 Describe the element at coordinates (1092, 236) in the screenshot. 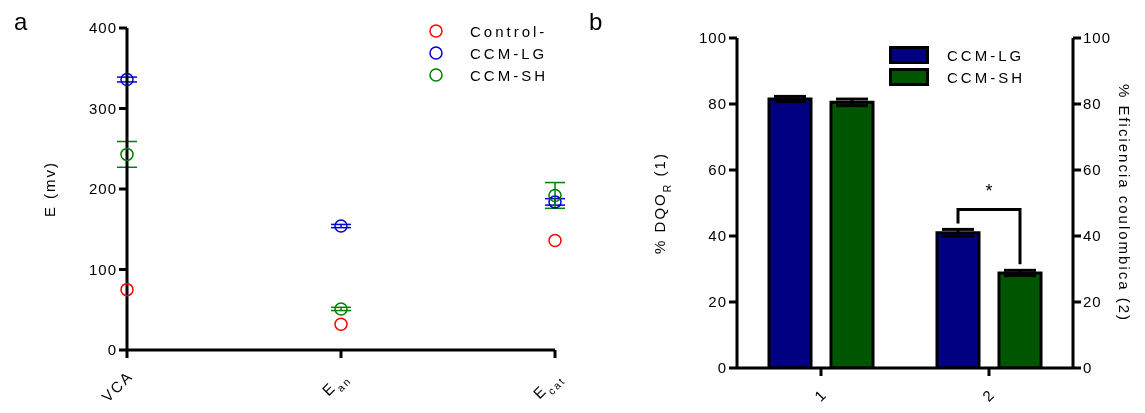

I see `y2-tick-label: 40` at that location.